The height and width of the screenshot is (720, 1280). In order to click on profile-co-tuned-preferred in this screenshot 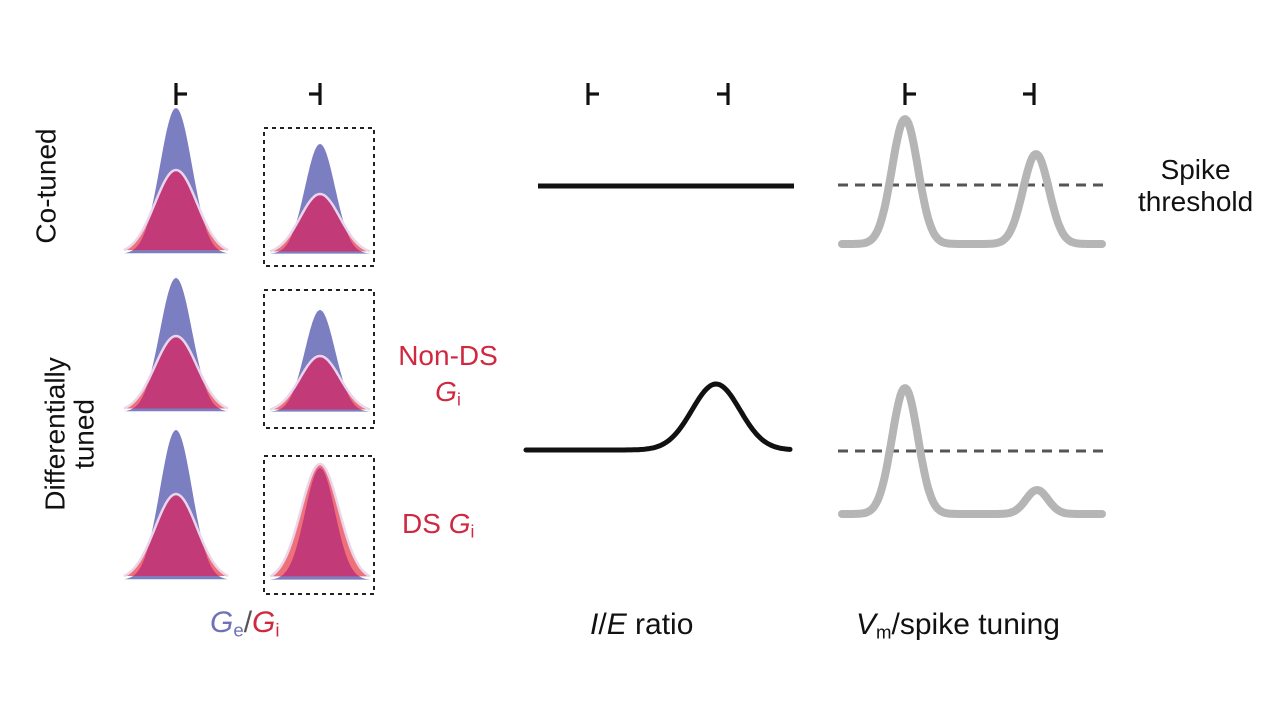, I will do `click(176, 181)`.